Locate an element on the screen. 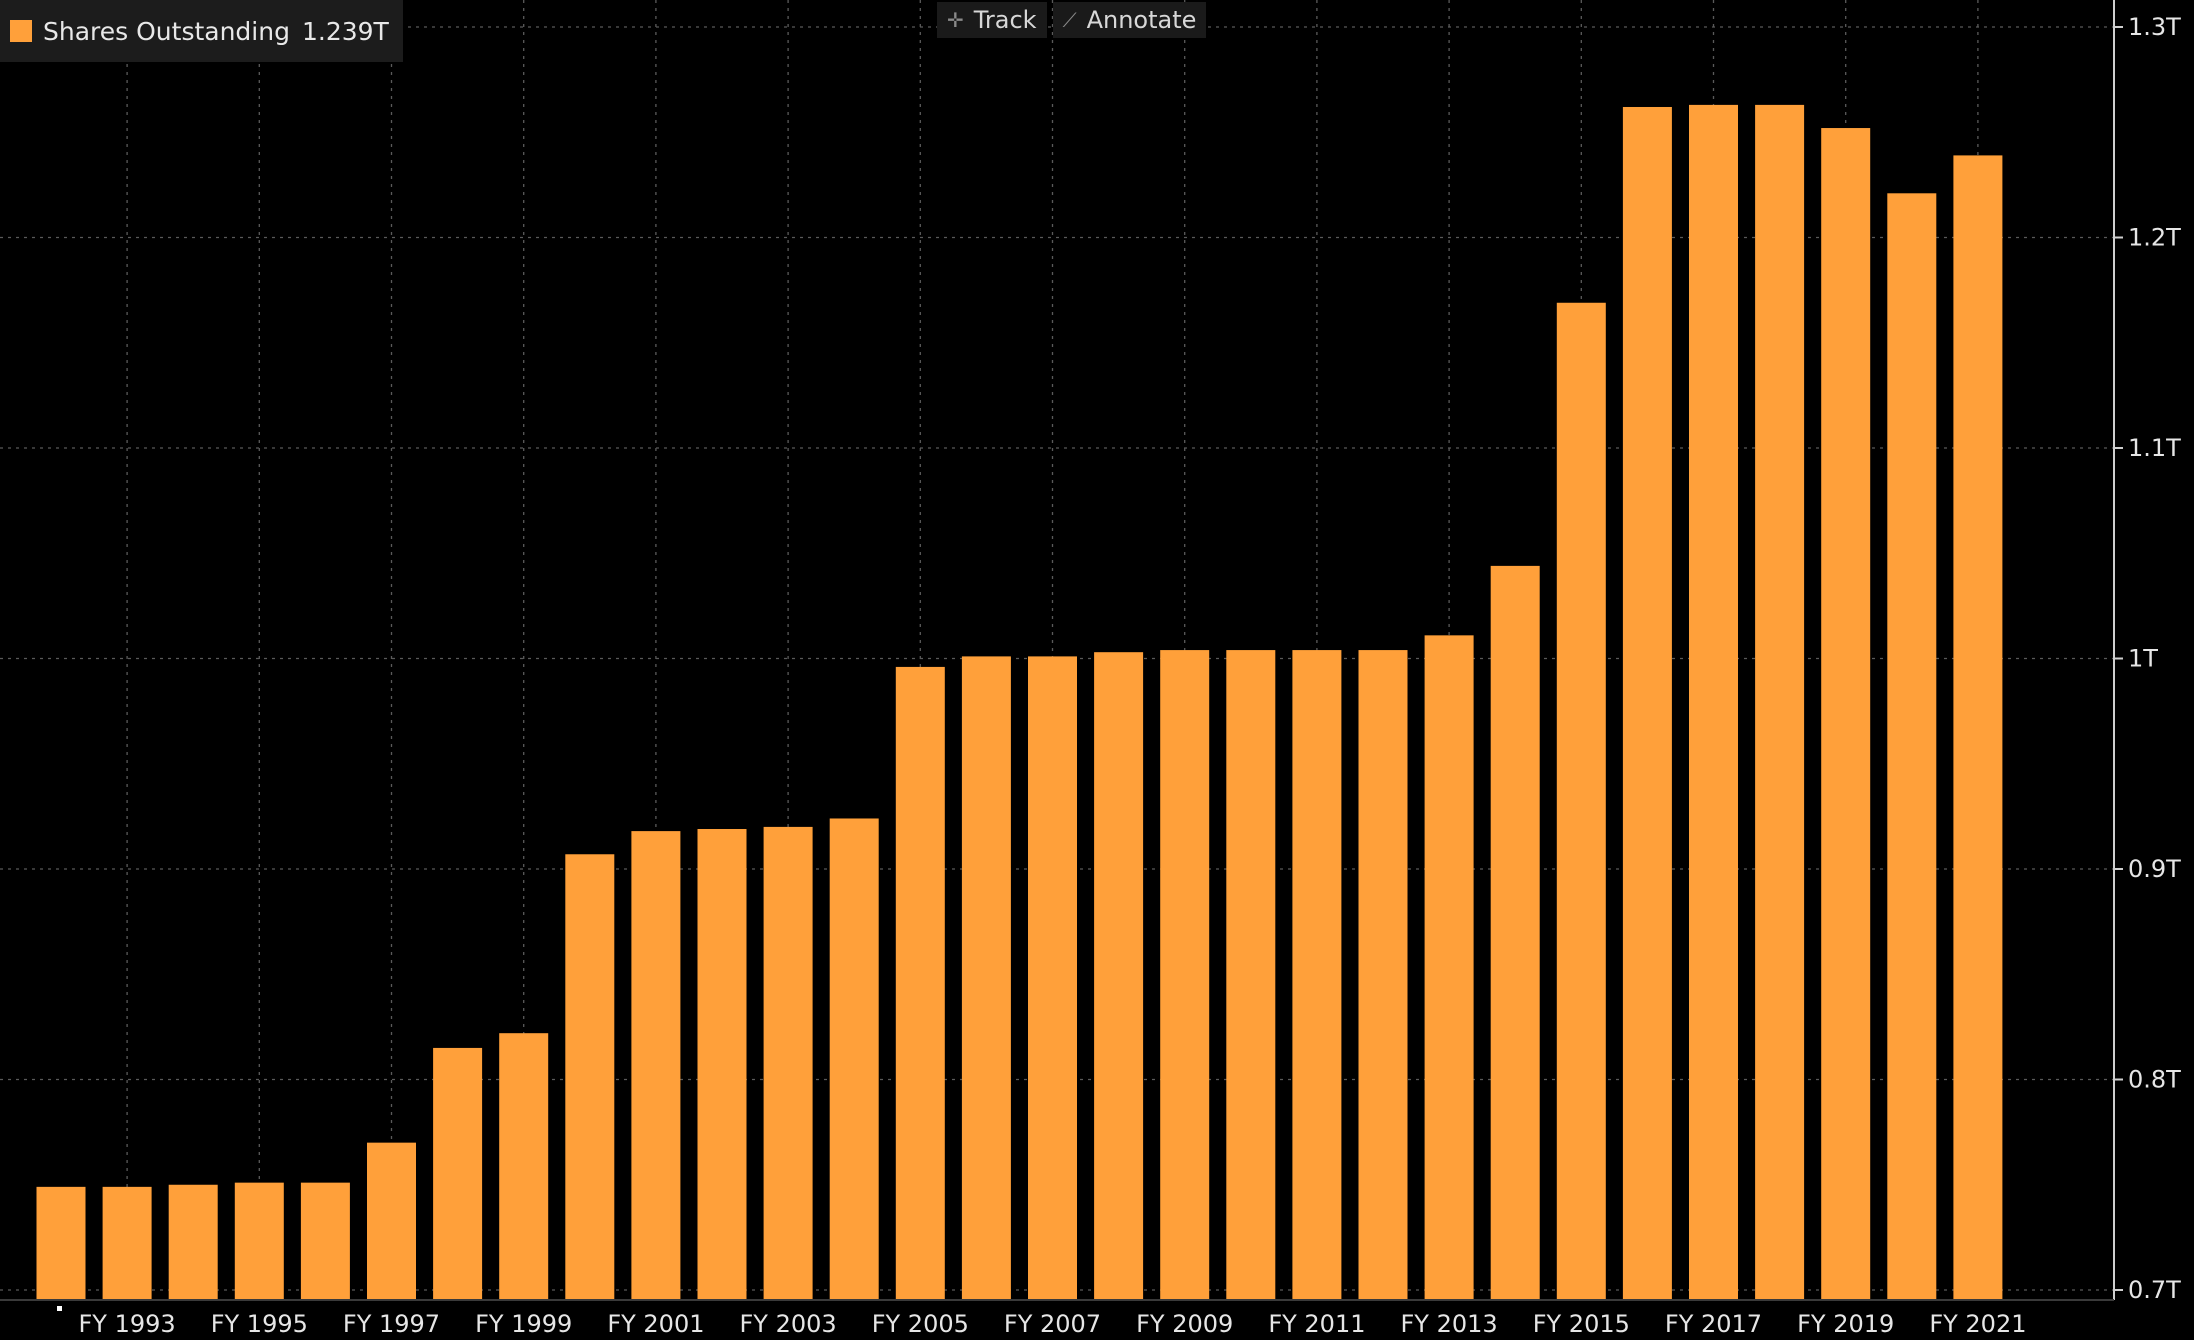 This screenshot has height=1340, width=2194. x-tick-label: FY 1999 is located at coordinates (523, 1324).